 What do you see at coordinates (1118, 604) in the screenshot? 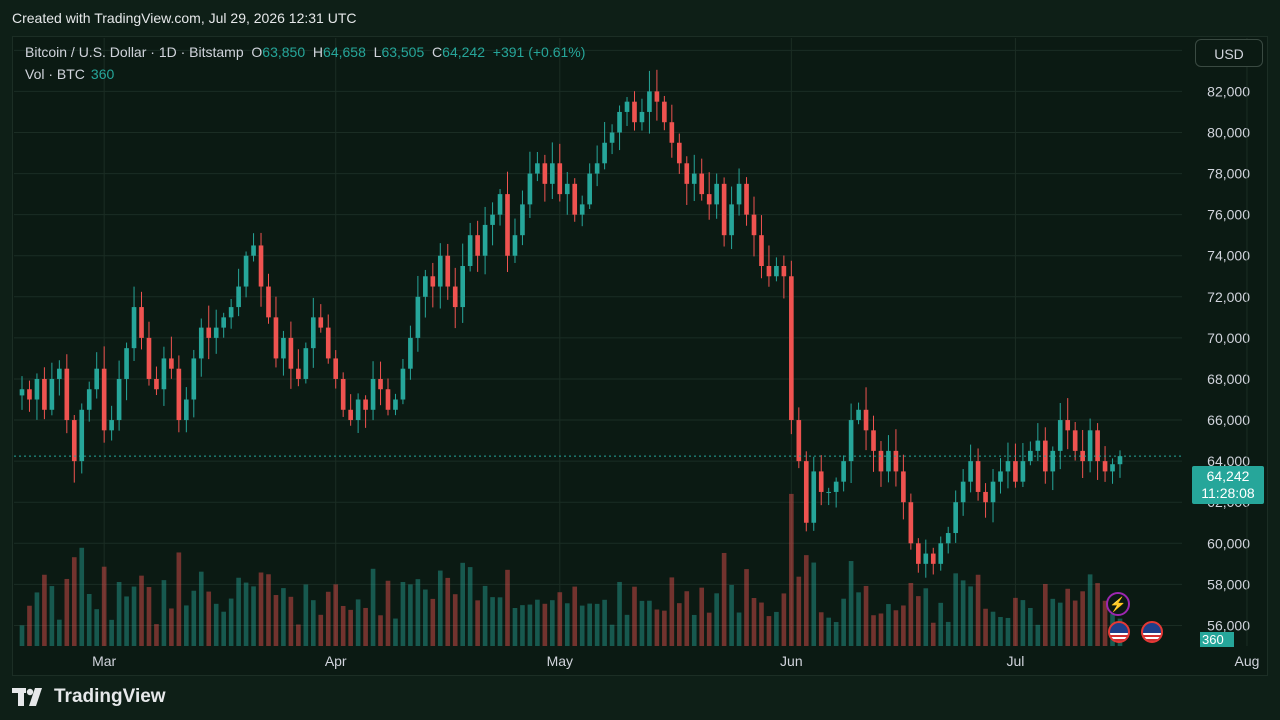
I see `bolt-icon: ⚡` at bounding box center [1118, 604].